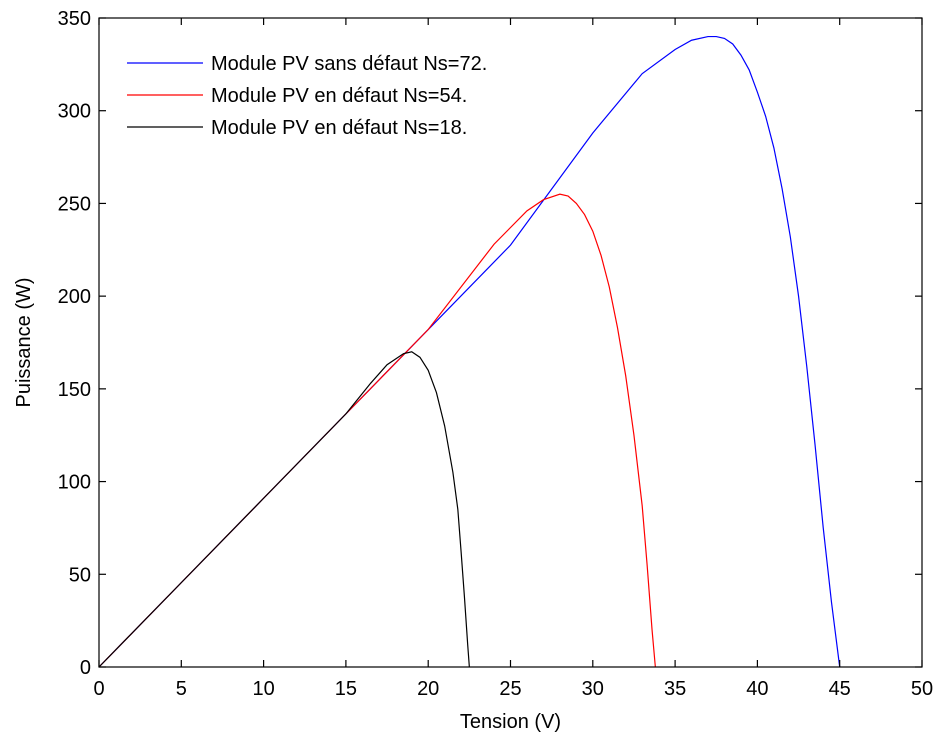 The width and height of the screenshot is (940, 737). What do you see at coordinates (74, 343) in the screenshot?
I see `y-tick-labels: 0 50 100 150 200 250 300 350` at bounding box center [74, 343].